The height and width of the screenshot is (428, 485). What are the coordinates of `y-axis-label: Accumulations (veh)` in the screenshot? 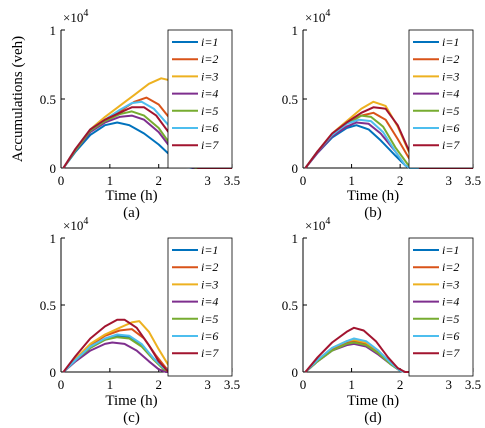 It's located at (18, 99).